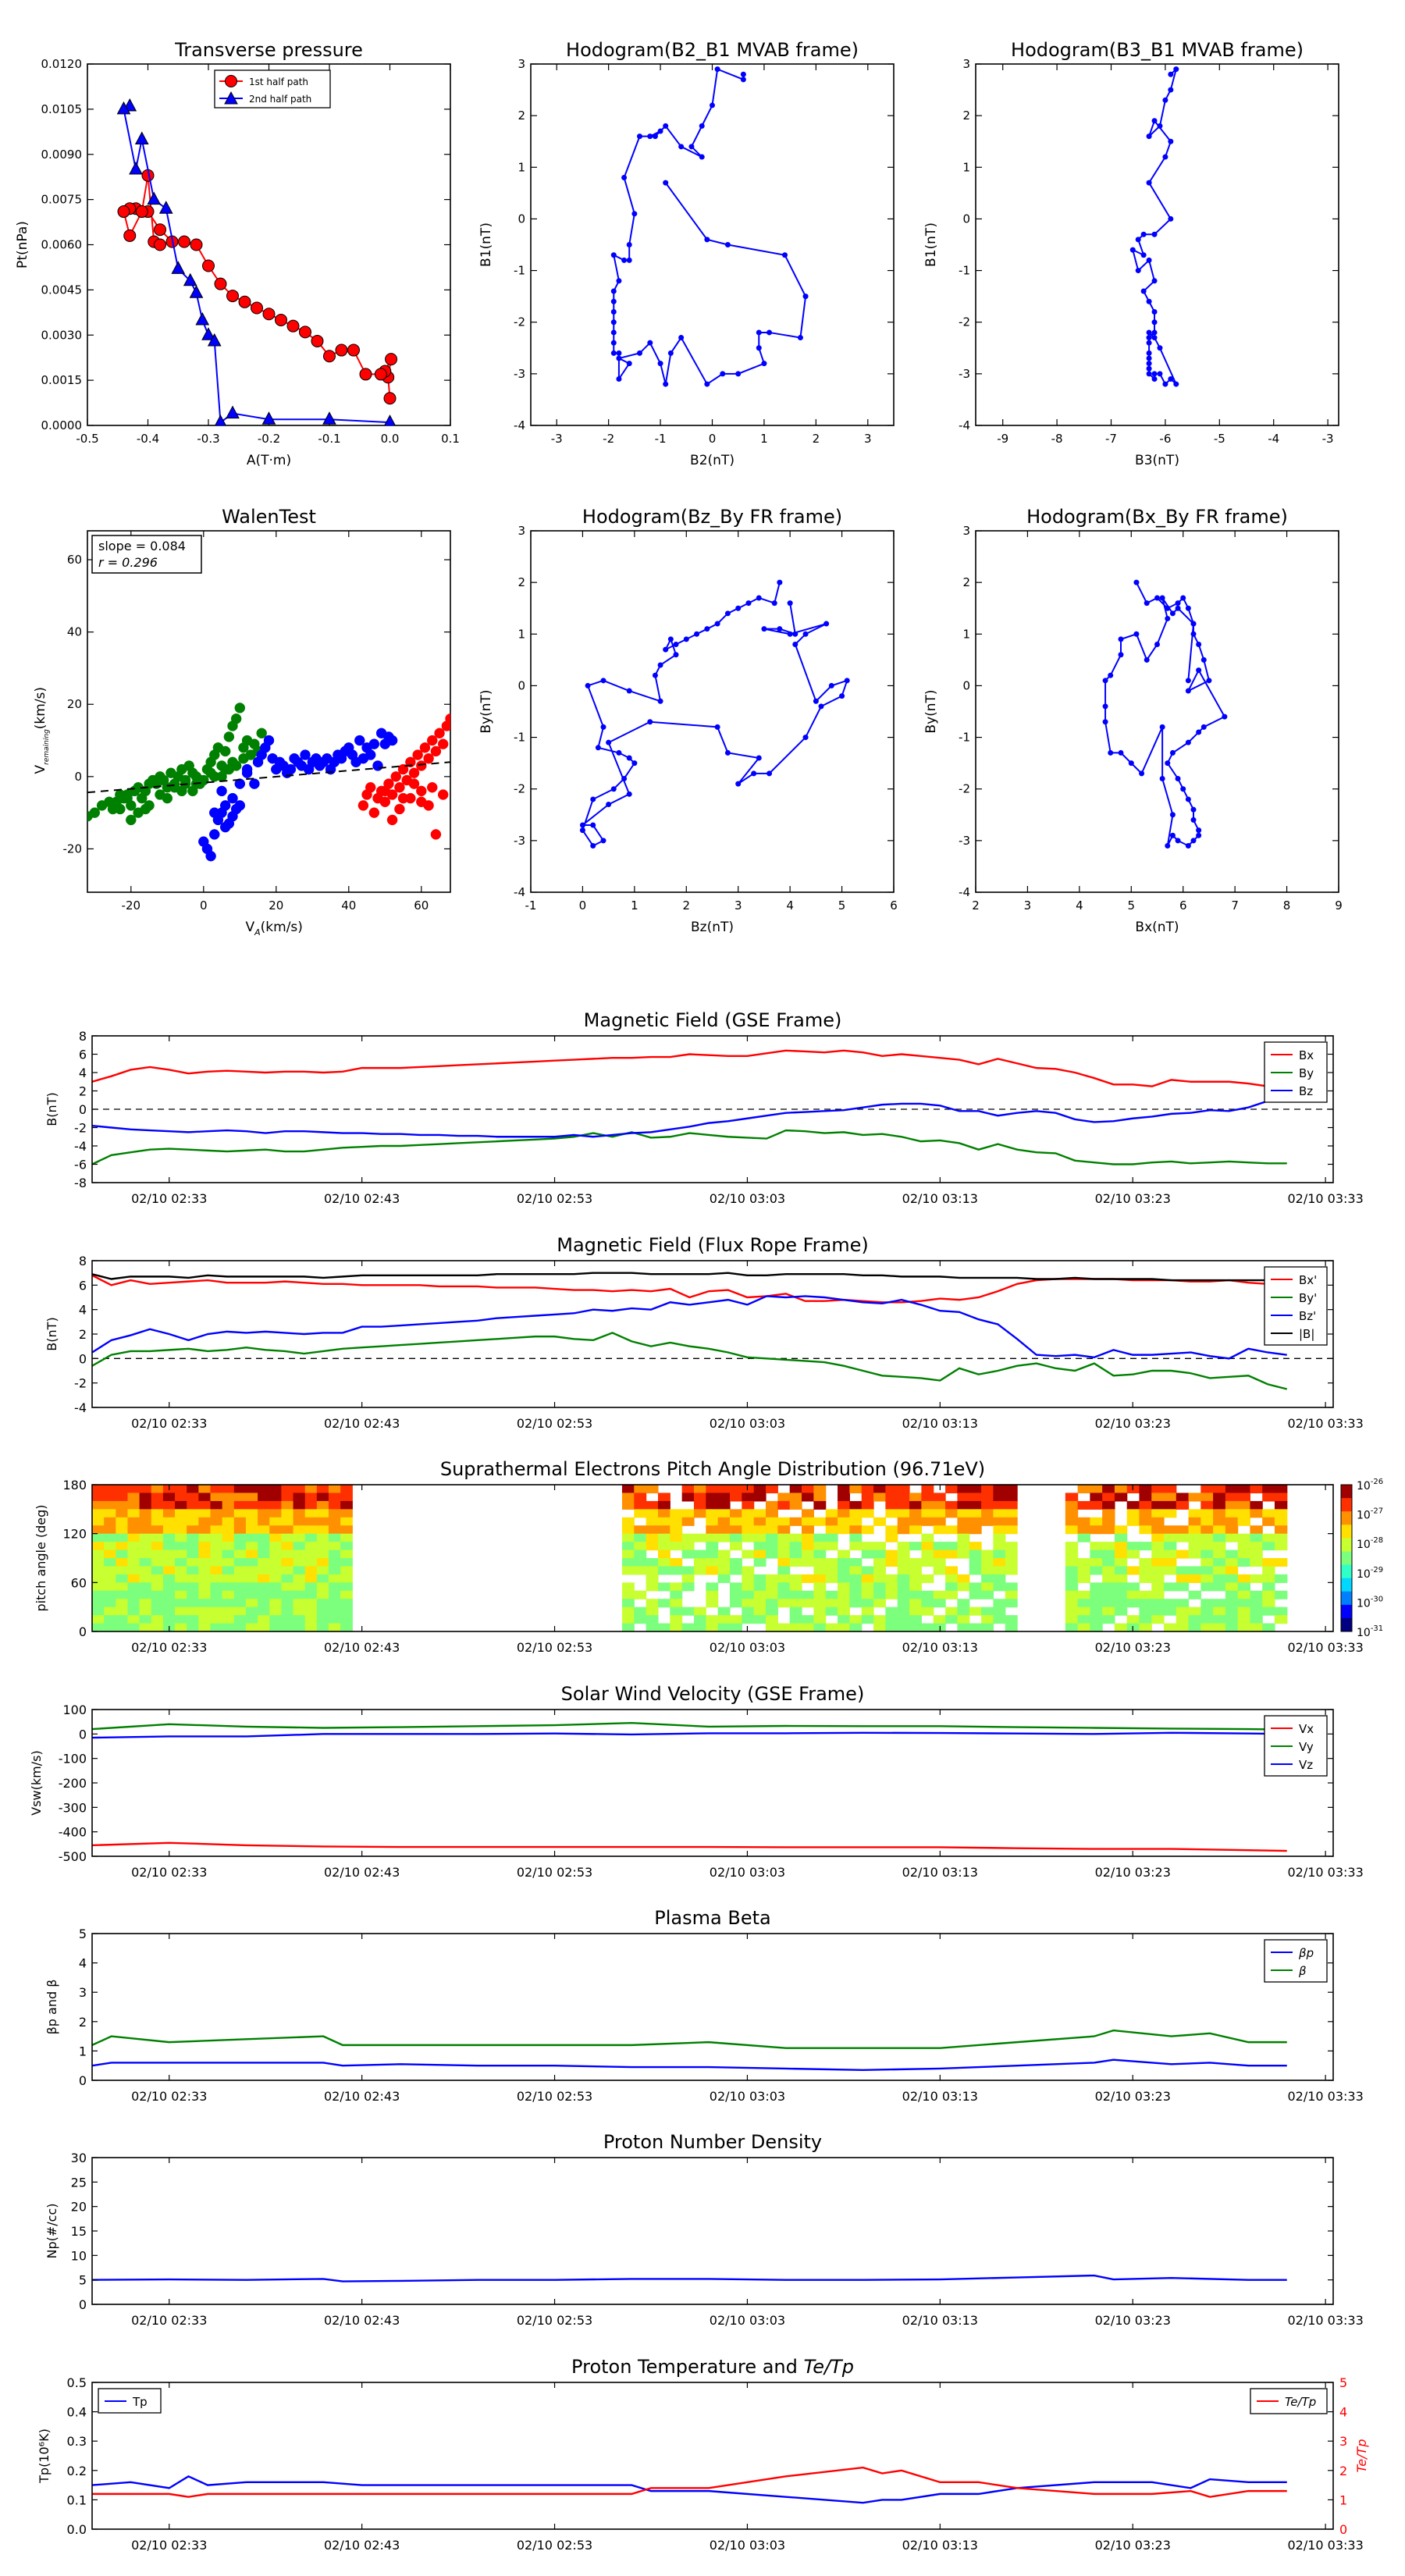 This screenshot has width=1405, height=2576. Describe the element at coordinates (83, 1934) in the screenshot. I see `y-tick-label: 5` at that location.